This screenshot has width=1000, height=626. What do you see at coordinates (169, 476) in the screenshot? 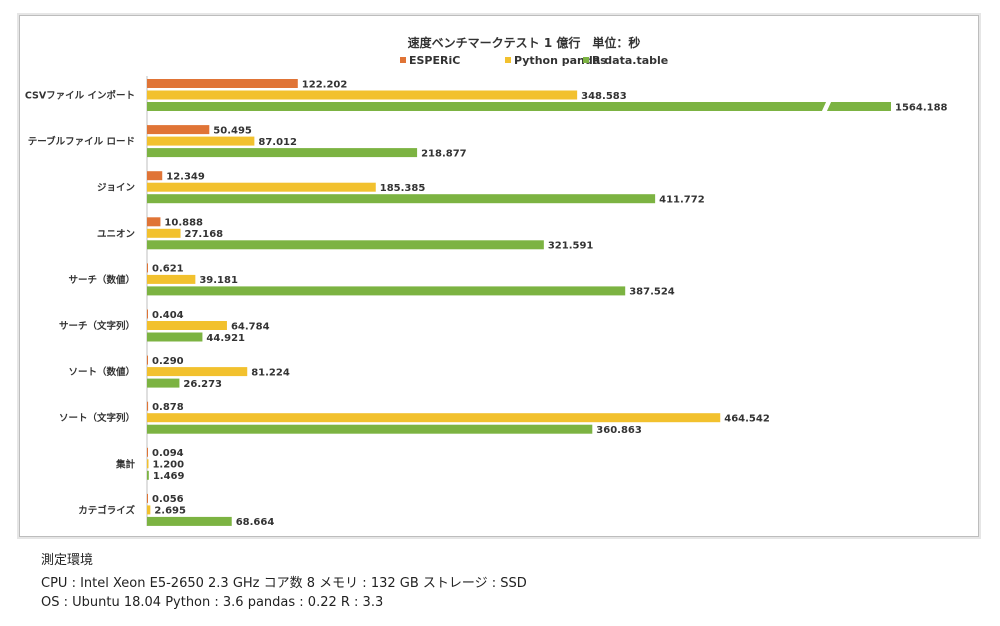
I see `data-label: 1.469` at bounding box center [169, 476].